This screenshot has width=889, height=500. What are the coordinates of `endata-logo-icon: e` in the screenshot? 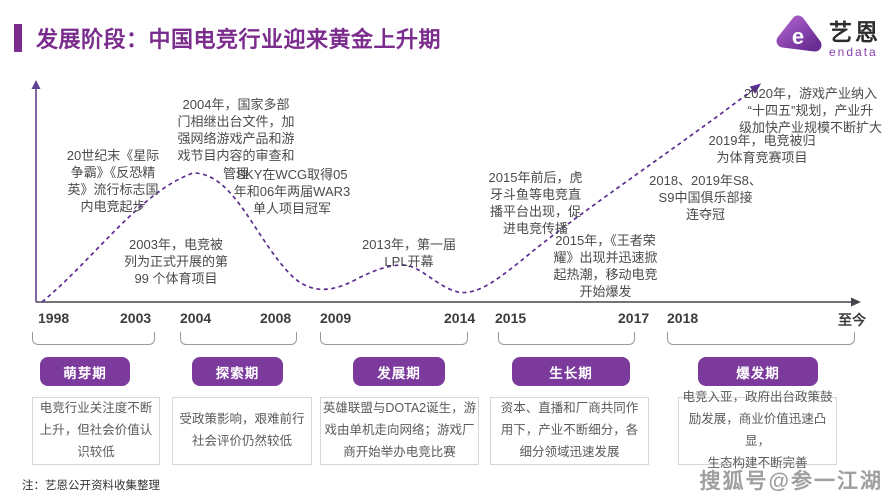 It's located at (799, 33).